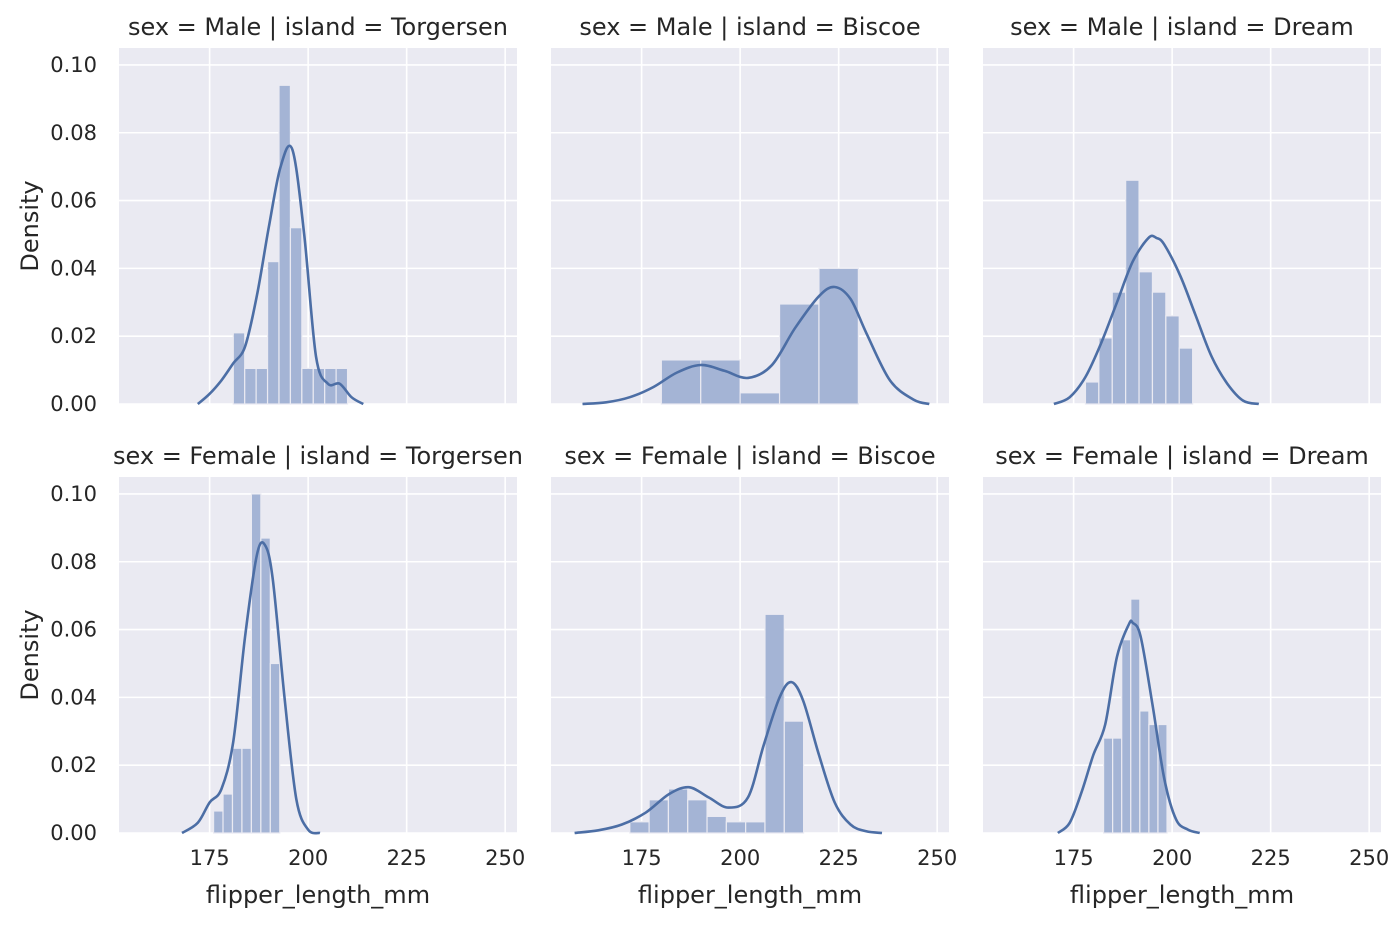  I want to click on facet-title: sex = Male | island = Dream, so click(1182, 27).